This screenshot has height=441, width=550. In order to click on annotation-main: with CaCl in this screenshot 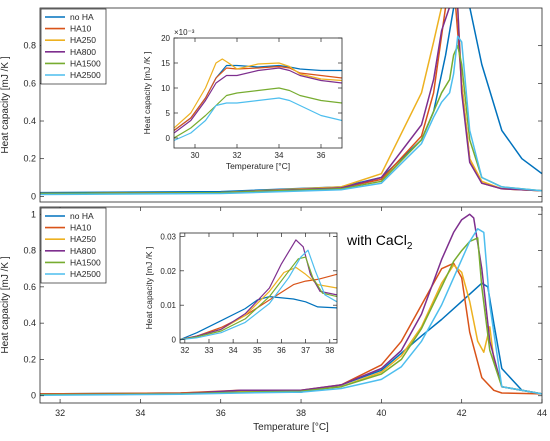, I will do `click(376, 240)`.